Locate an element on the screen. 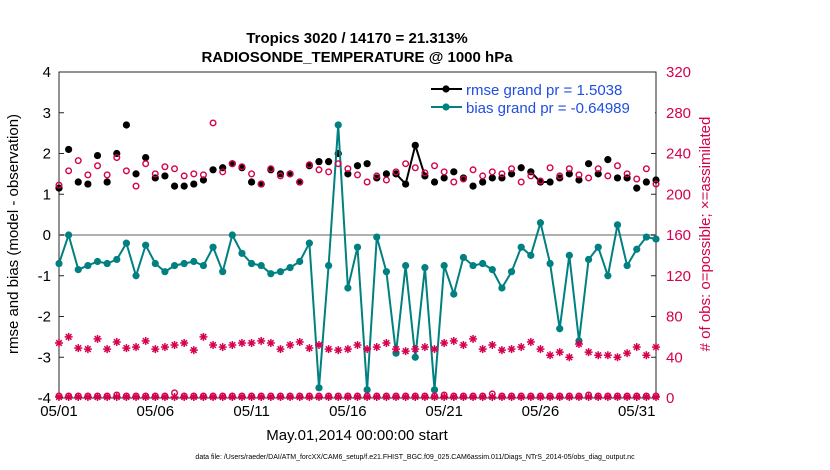 The image size is (830, 470). x-axis-label: May.01,2014 00:00:00 start is located at coordinates (357, 435).